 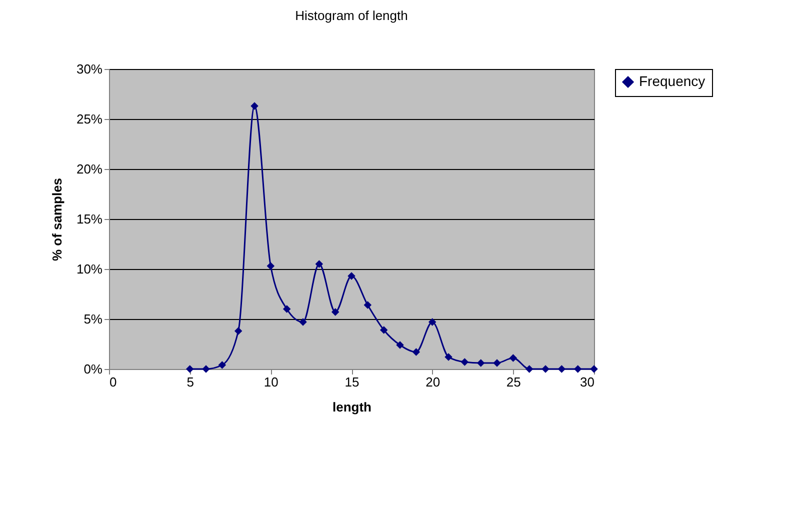 I want to click on x-tick-label: 30, so click(x=587, y=382).